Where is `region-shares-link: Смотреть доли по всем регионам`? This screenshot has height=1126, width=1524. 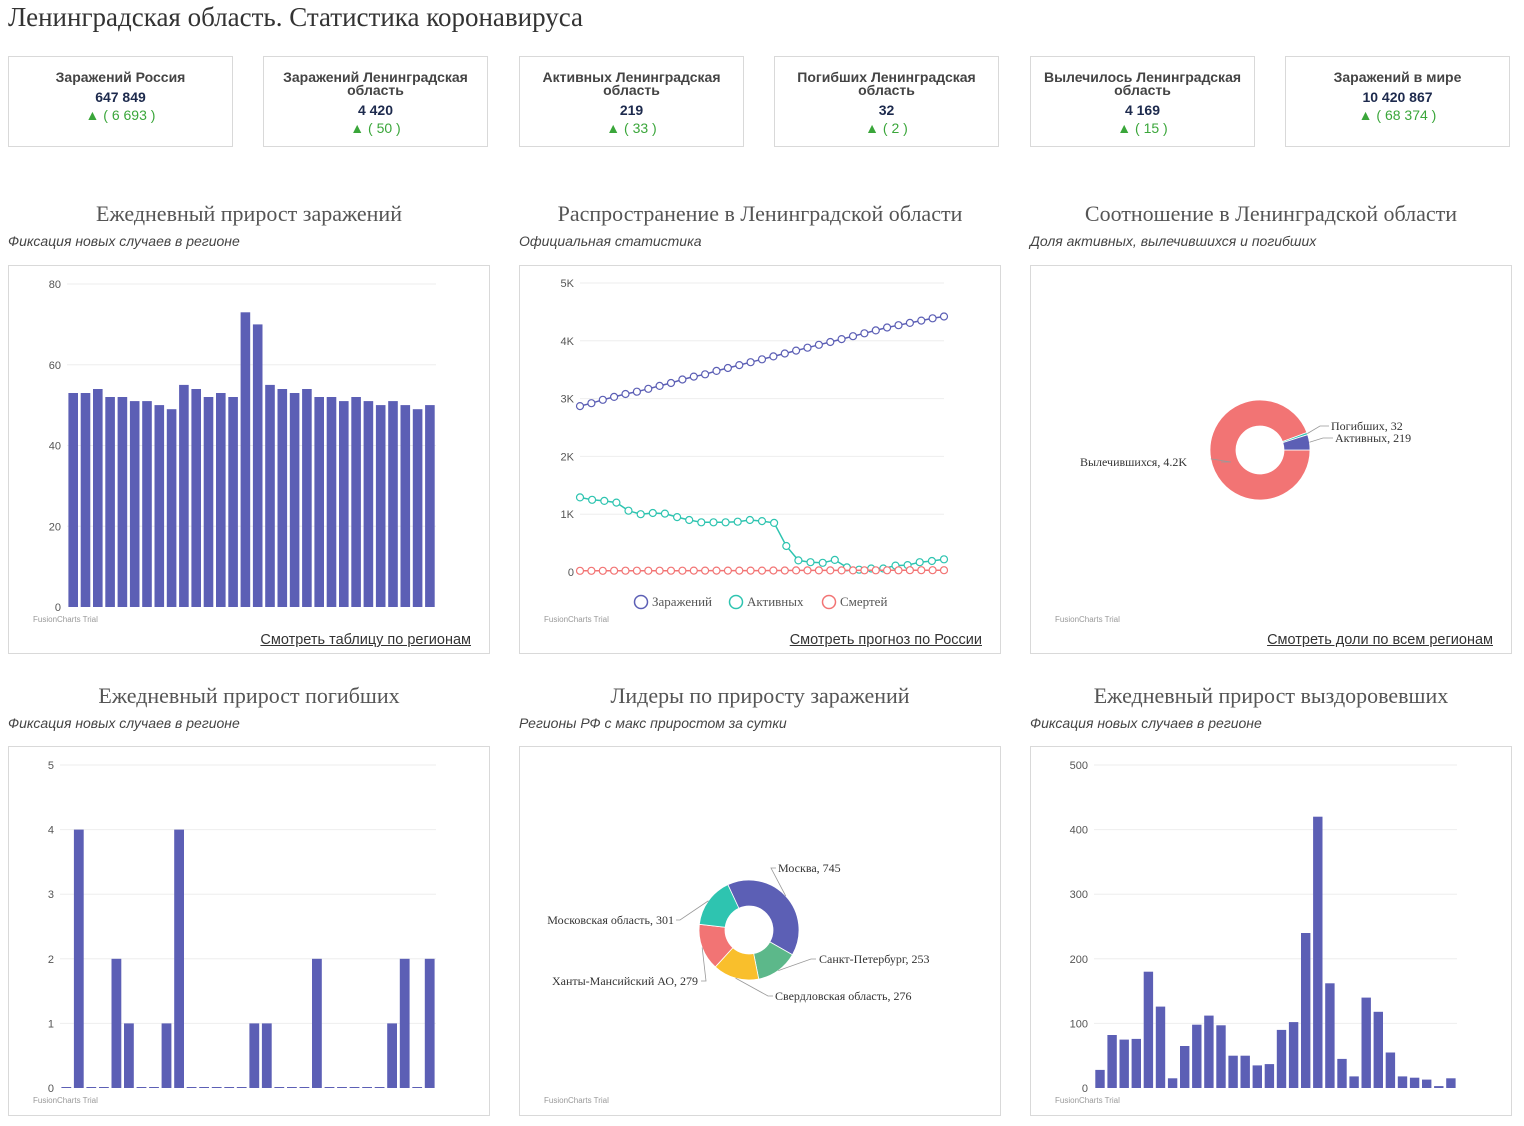 region-shares-link: Смотреть доли по всем регионам is located at coordinates (1380, 640).